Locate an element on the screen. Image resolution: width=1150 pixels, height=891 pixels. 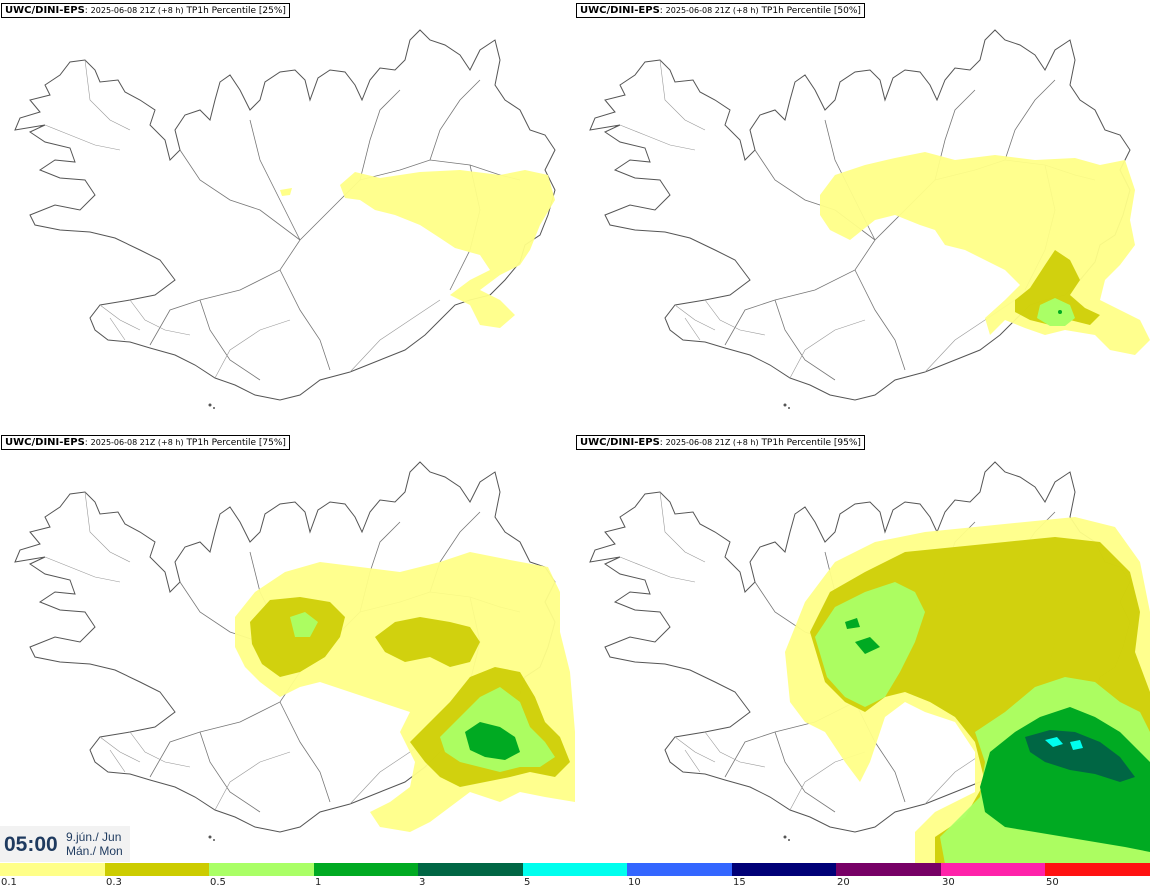
precip-legend: 0.1 0.3 0.5 1 3 5 10 15 20 30 50 is located at coordinates (575, 877).